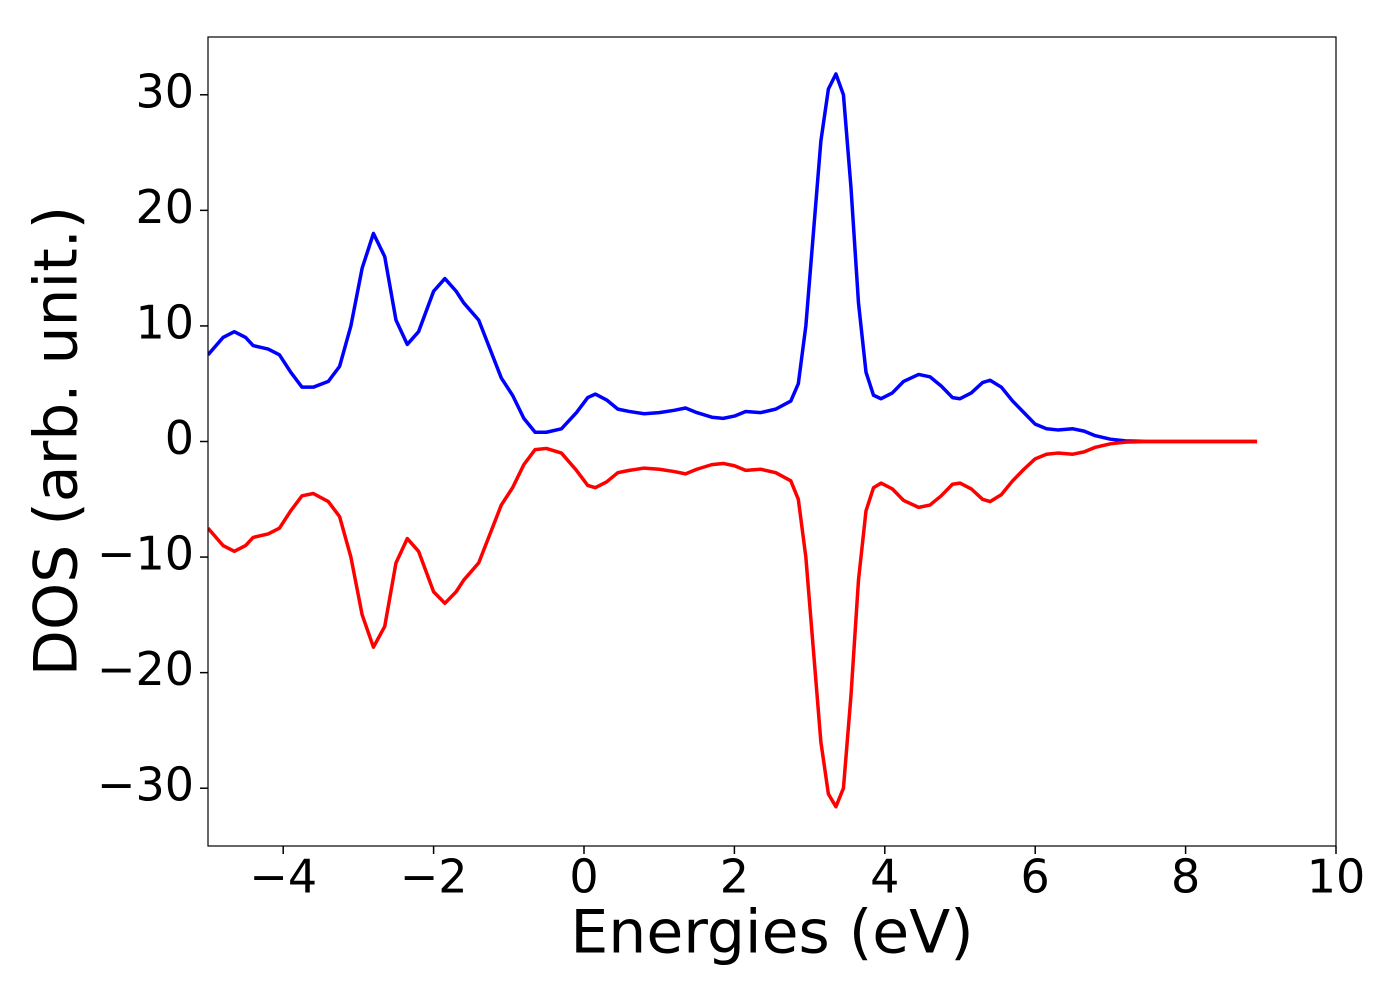 The width and height of the screenshot is (1400, 1000). I want to click on y-tick-label: 20, so click(164, 207).